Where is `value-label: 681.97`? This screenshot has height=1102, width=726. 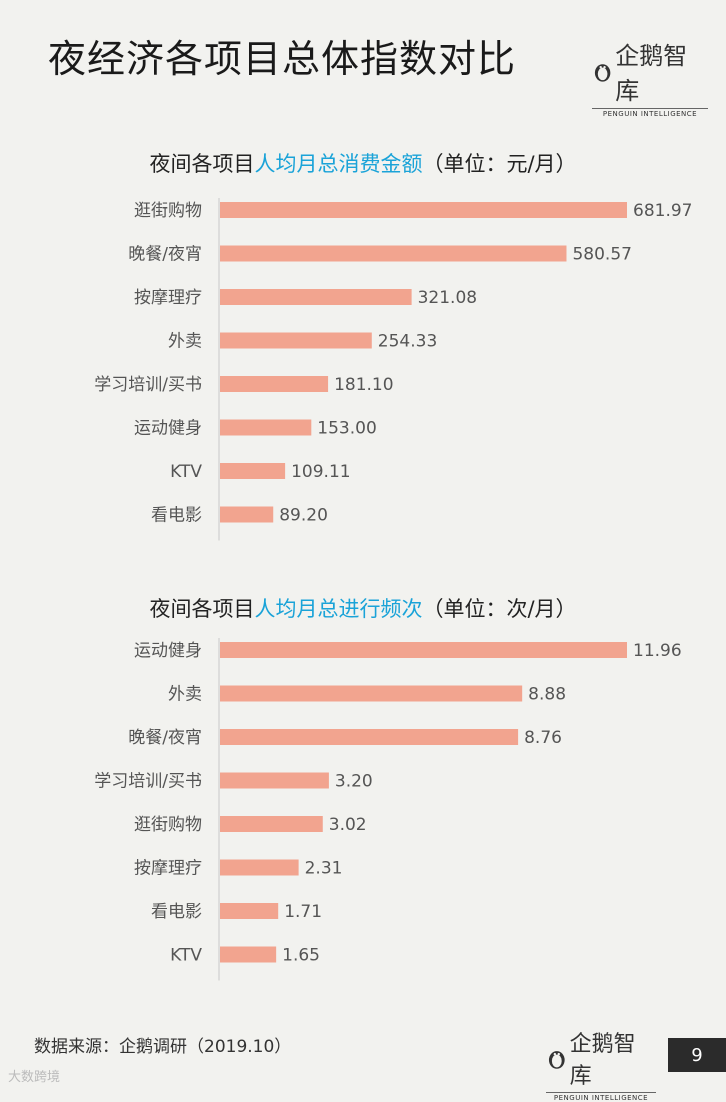
value-label: 681.97 is located at coordinates (662, 211).